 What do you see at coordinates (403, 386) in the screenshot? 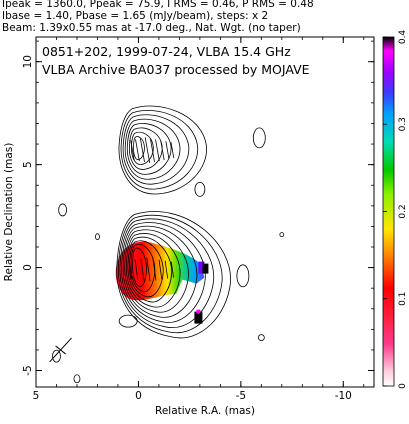
I see `colorbar-tick-label: 0` at bounding box center [403, 386].